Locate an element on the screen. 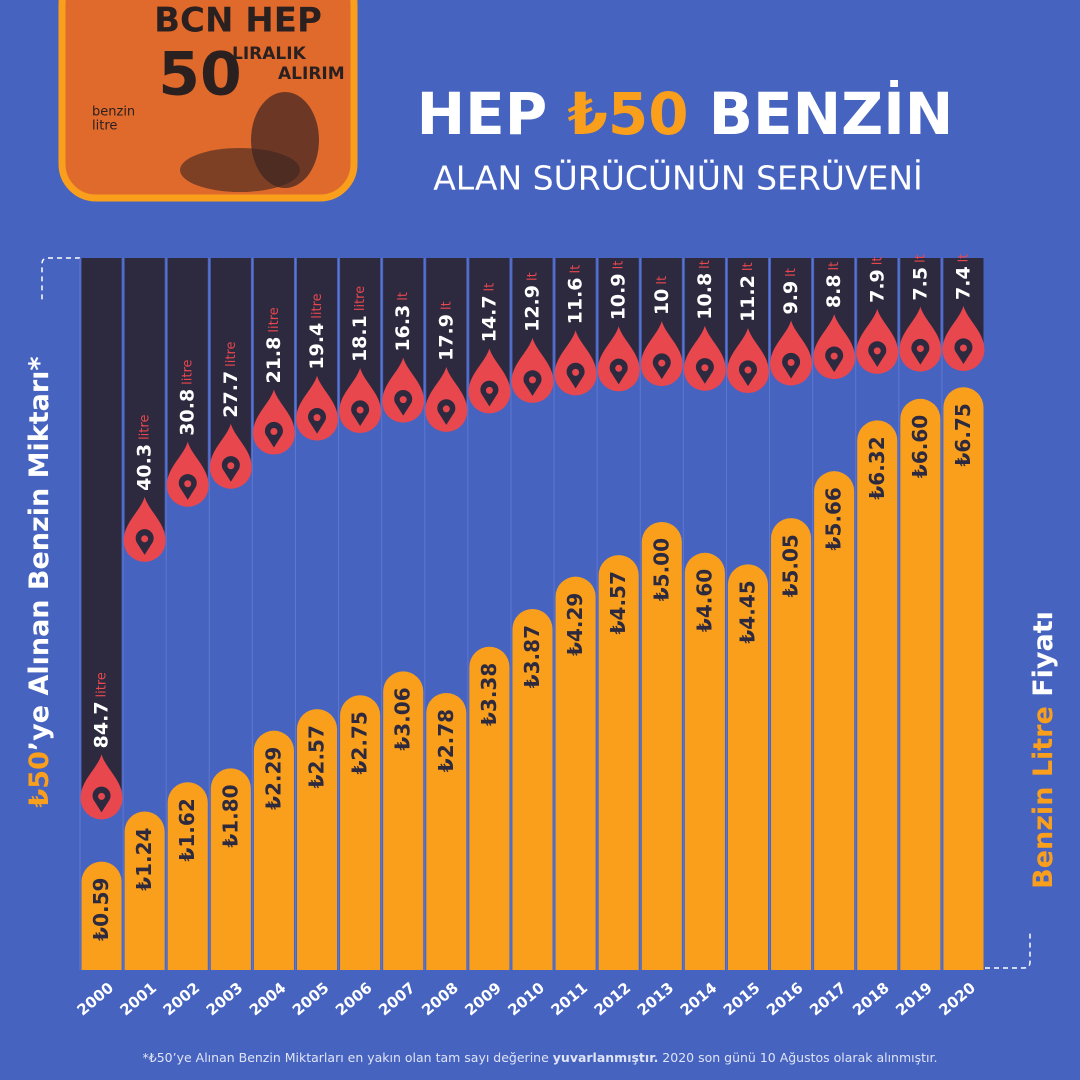  y-axis-label-text: ’ye Alınan Benzin Miktarı* is located at coordinates (39, 553).